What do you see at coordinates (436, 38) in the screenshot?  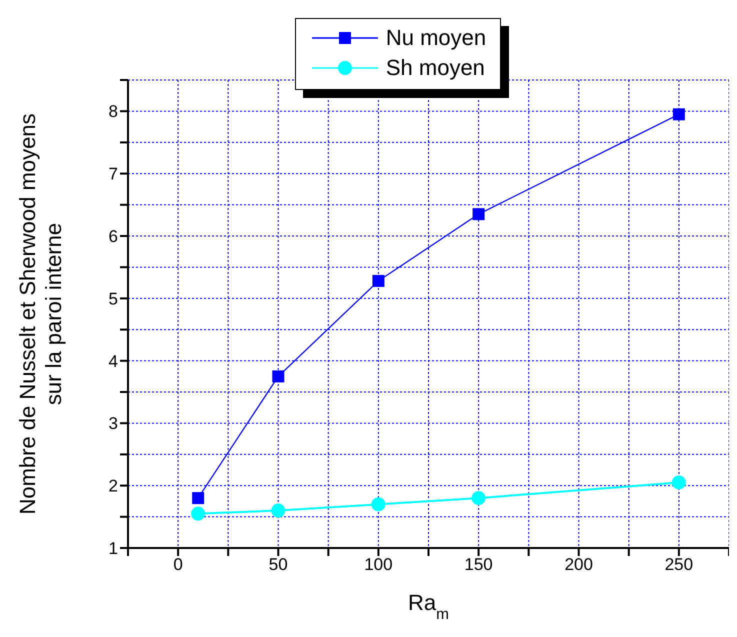 I see `legend-label: Nu moyen` at bounding box center [436, 38].